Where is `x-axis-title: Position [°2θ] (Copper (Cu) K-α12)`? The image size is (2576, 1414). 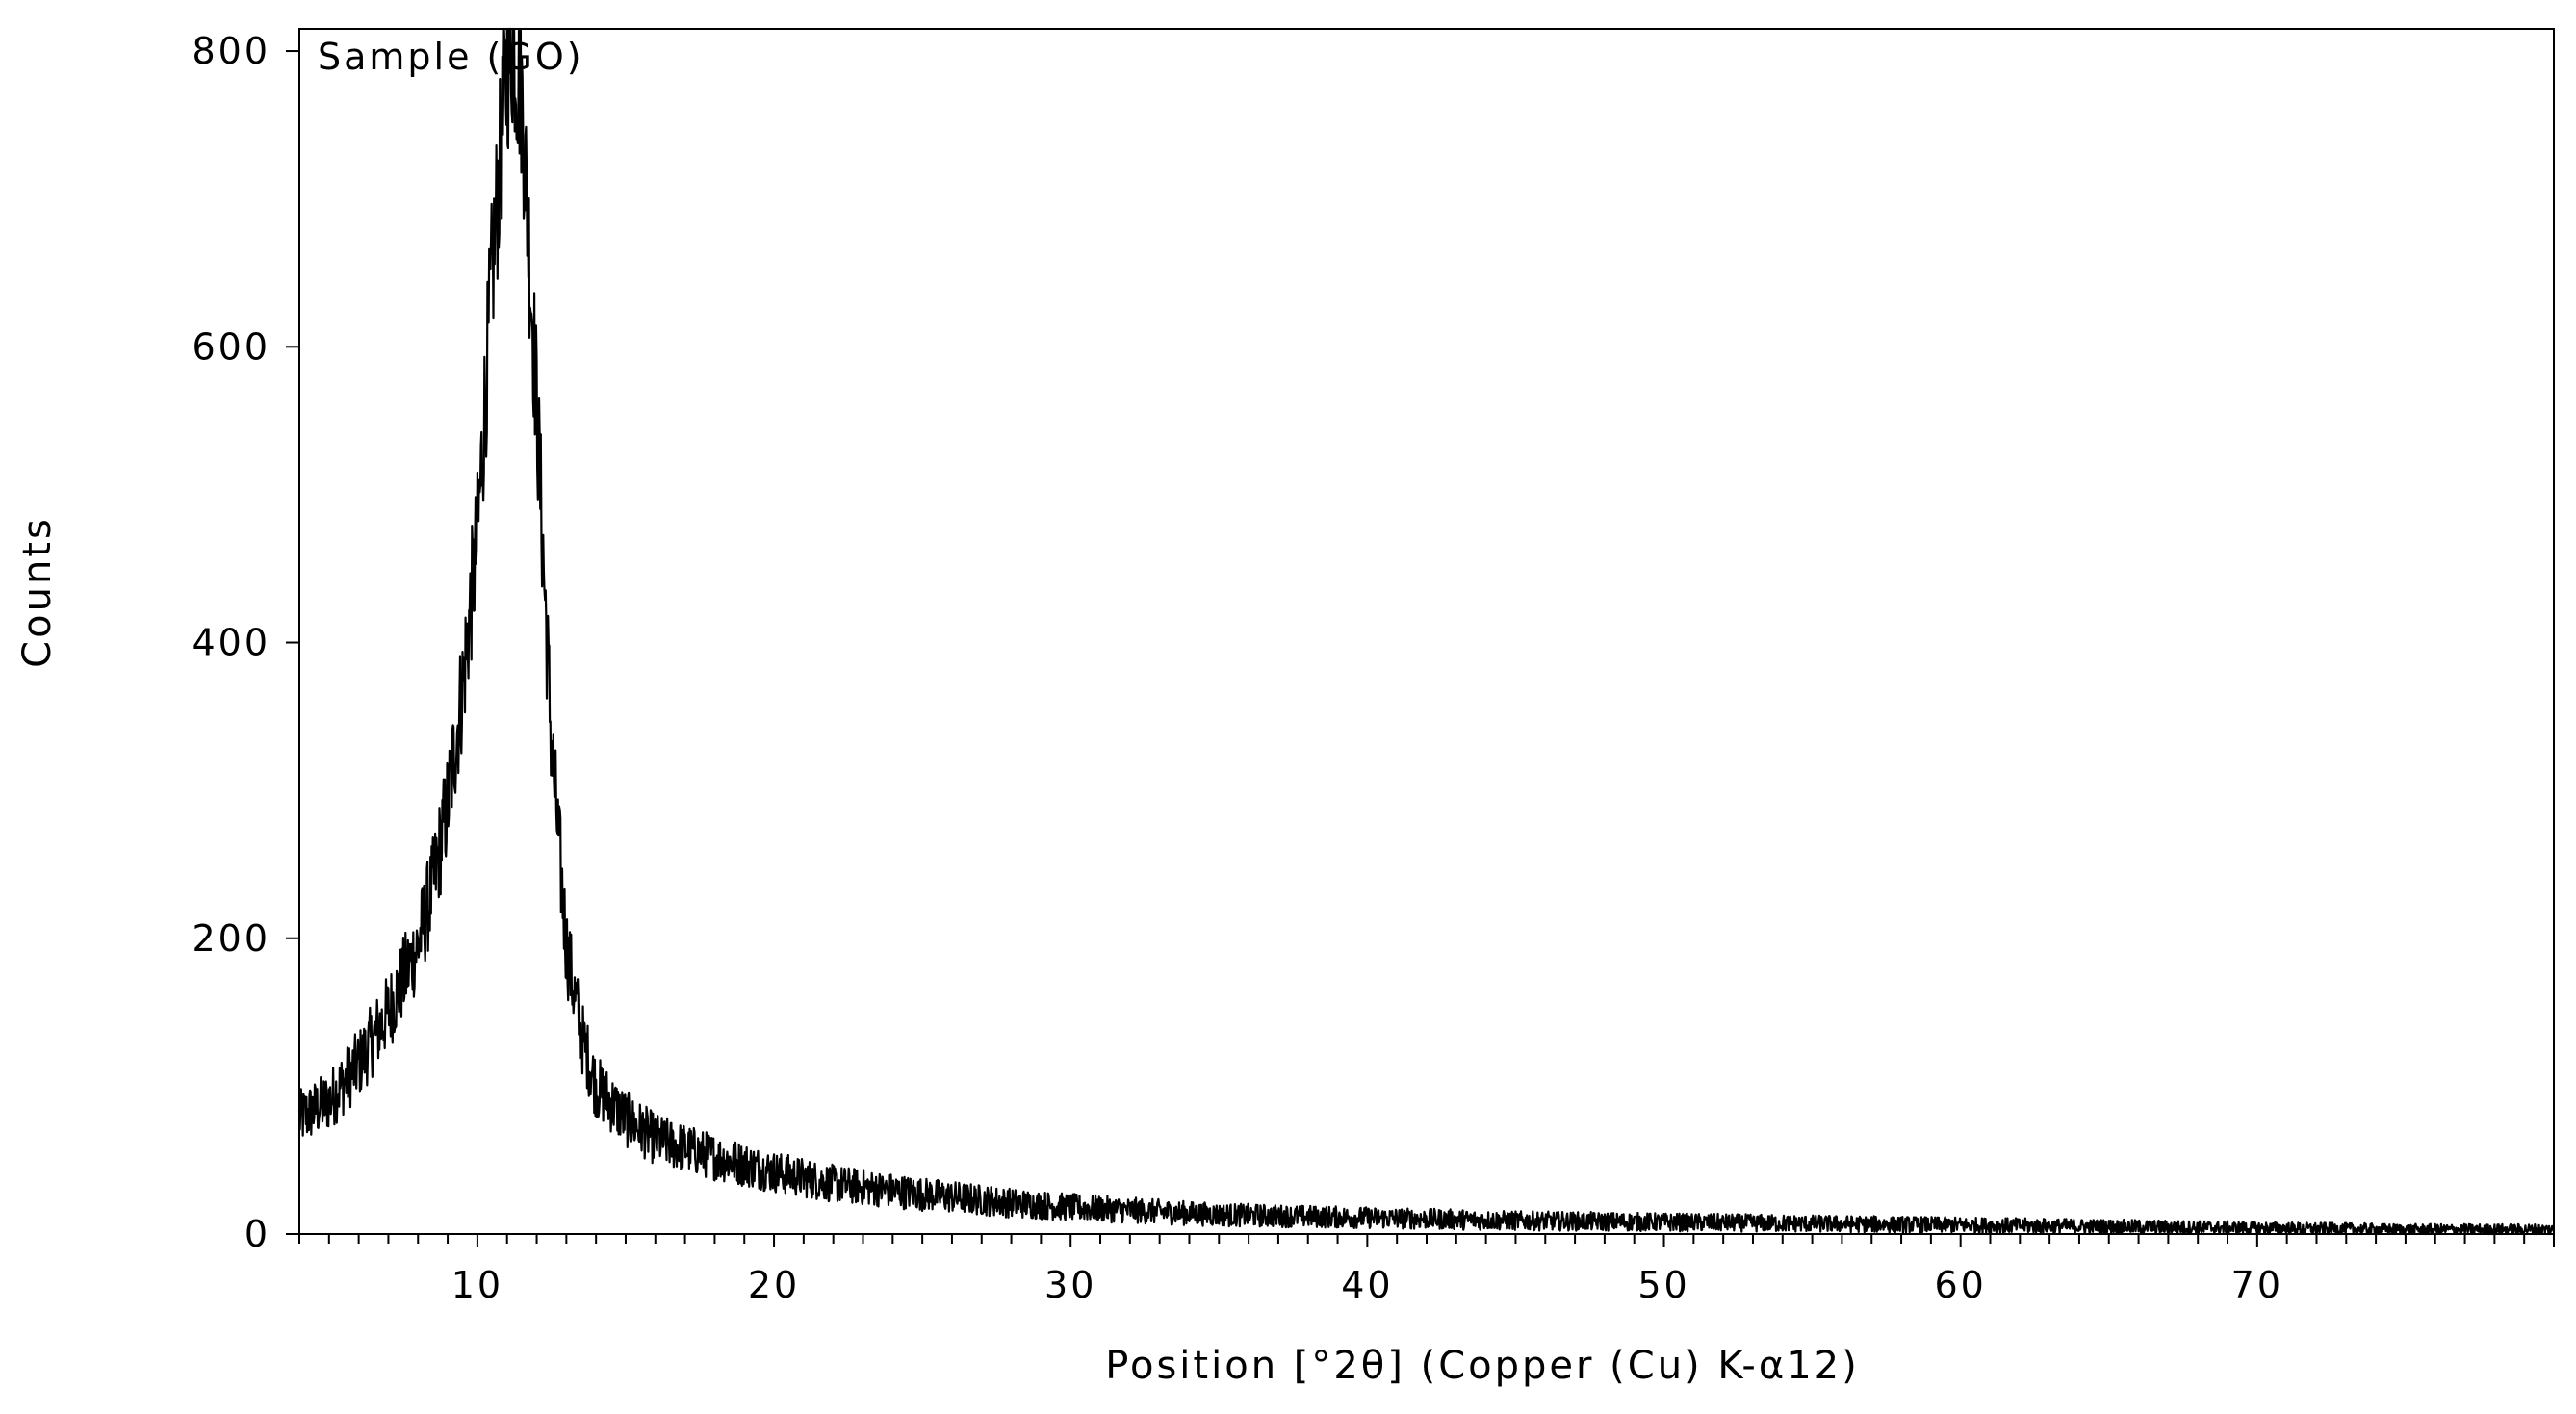
x-axis-title: Position [°2θ] (Copper (Cu) K-α12) is located at coordinates (1482, 1366).